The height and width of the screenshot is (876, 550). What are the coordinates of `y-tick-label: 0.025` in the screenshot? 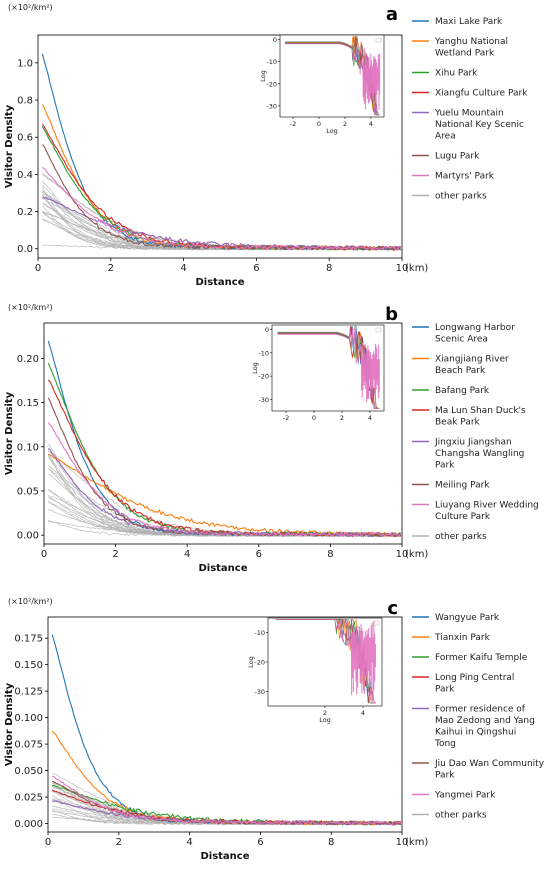 It's located at (28, 798).